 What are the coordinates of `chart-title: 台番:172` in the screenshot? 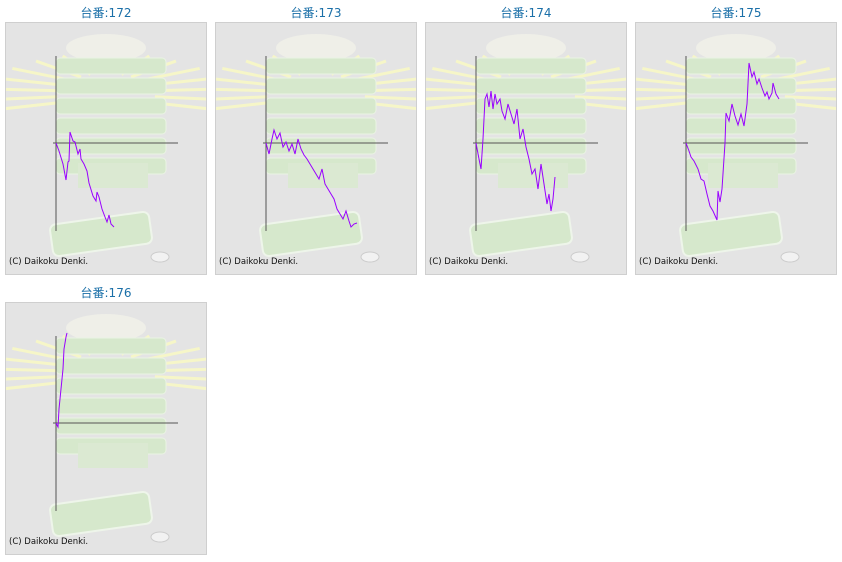 It's located at (106, 13).